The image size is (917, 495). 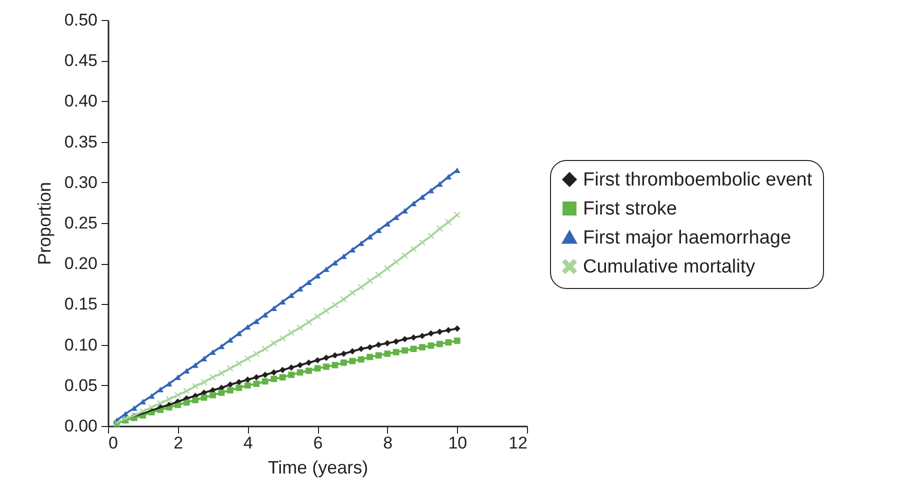 What do you see at coordinates (669, 267) in the screenshot?
I see `legend-label: Cumulative mortality` at bounding box center [669, 267].